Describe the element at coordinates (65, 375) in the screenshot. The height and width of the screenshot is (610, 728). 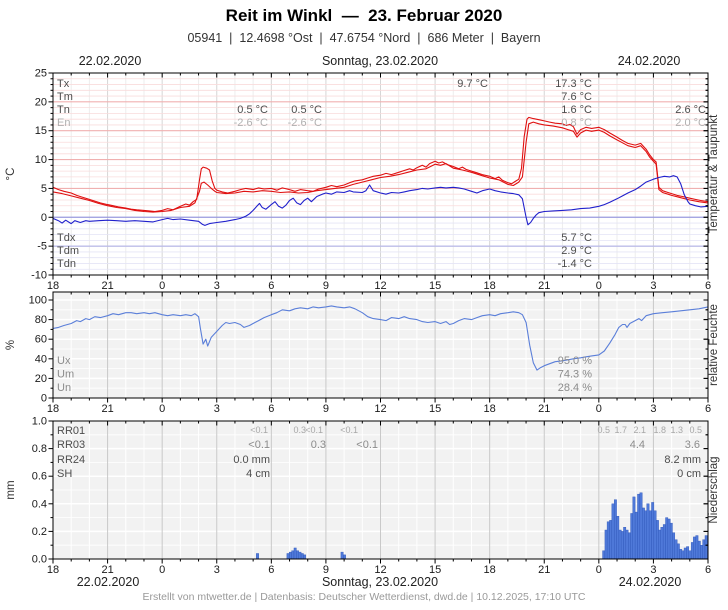
I see `stat-annotation: Um` at that location.